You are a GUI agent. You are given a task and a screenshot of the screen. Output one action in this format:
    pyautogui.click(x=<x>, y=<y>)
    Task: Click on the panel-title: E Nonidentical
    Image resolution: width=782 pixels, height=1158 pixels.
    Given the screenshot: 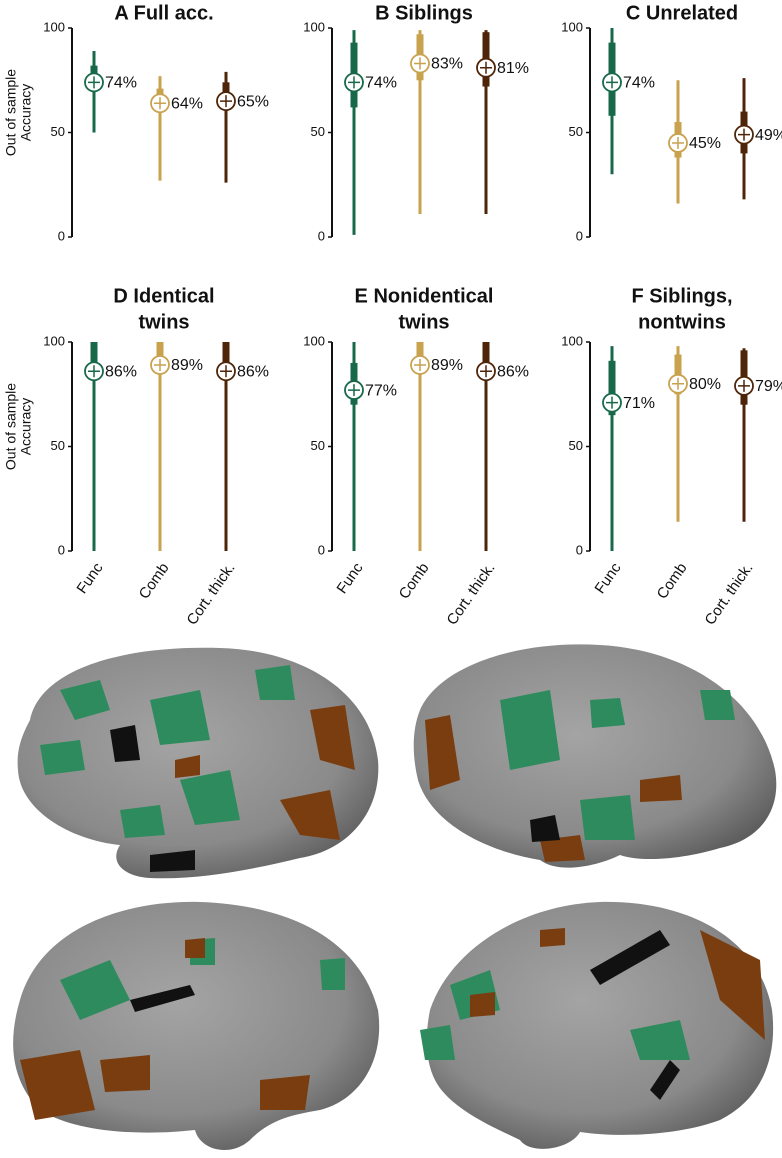 What is the action you would take?
    pyautogui.click(x=424, y=296)
    